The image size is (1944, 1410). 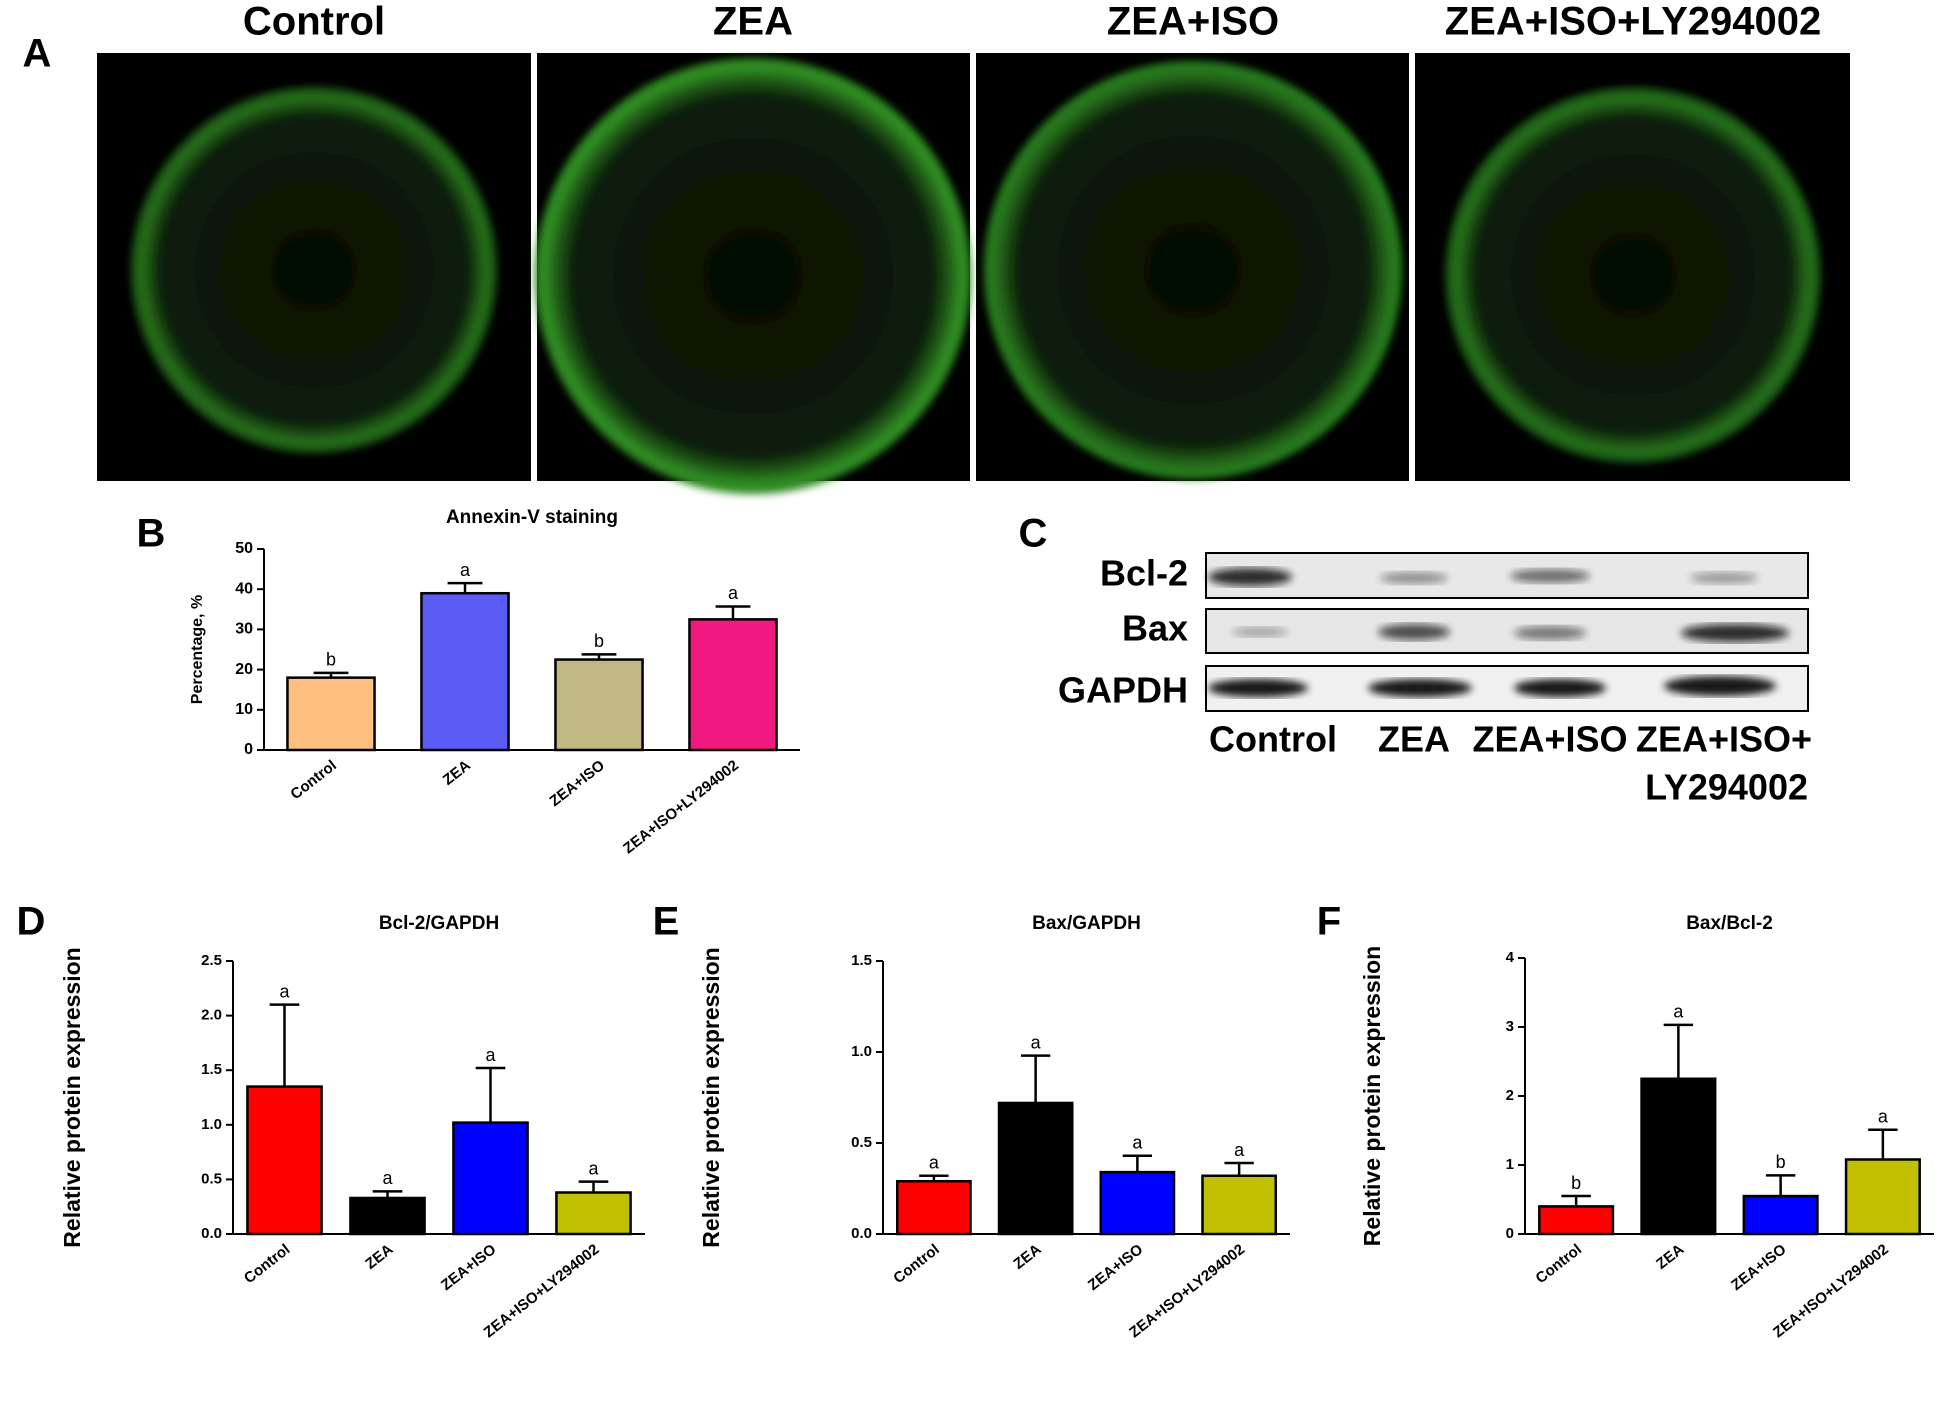 I want to click on y-tick-label: 0.0, so click(x=211, y=1233).